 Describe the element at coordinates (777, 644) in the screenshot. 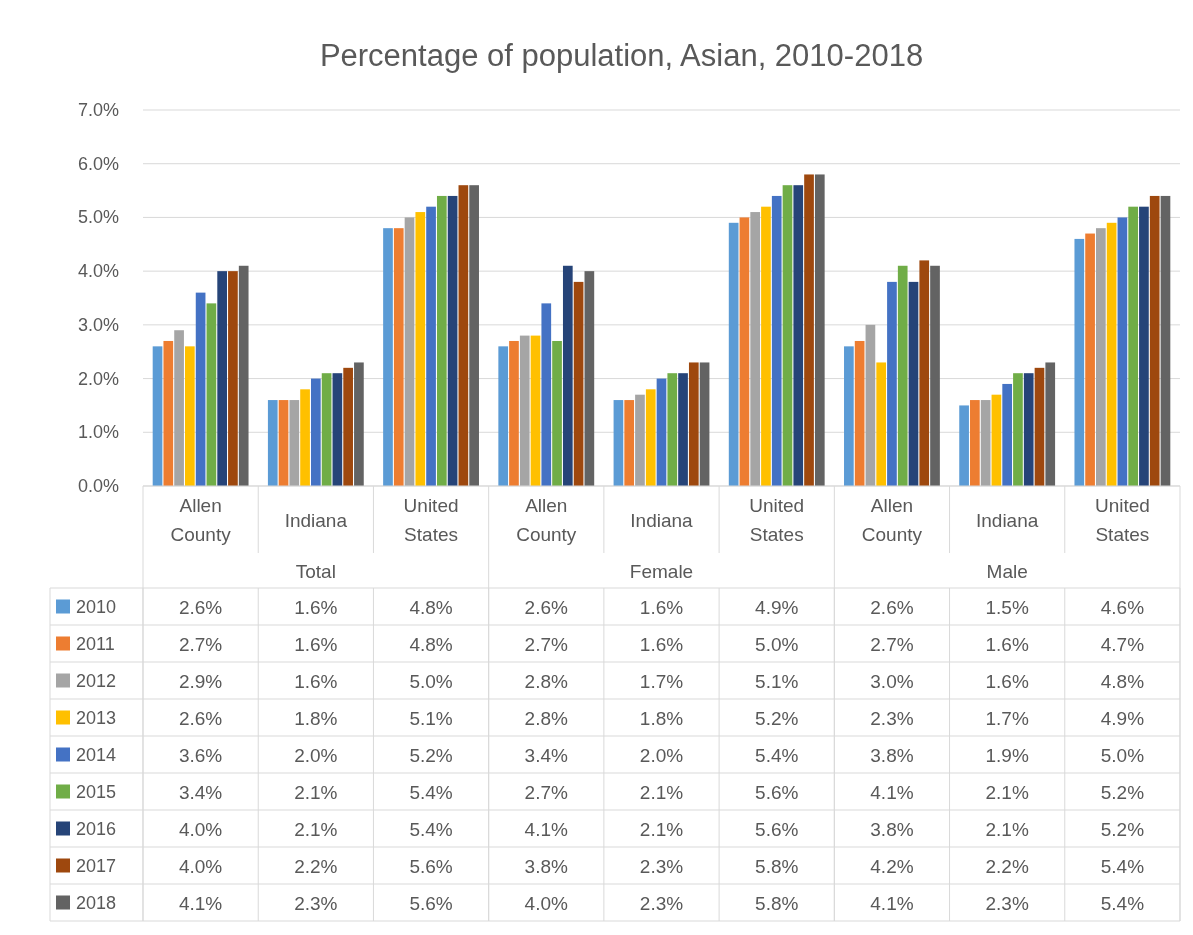

I see `data-label: 5.0%` at that location.